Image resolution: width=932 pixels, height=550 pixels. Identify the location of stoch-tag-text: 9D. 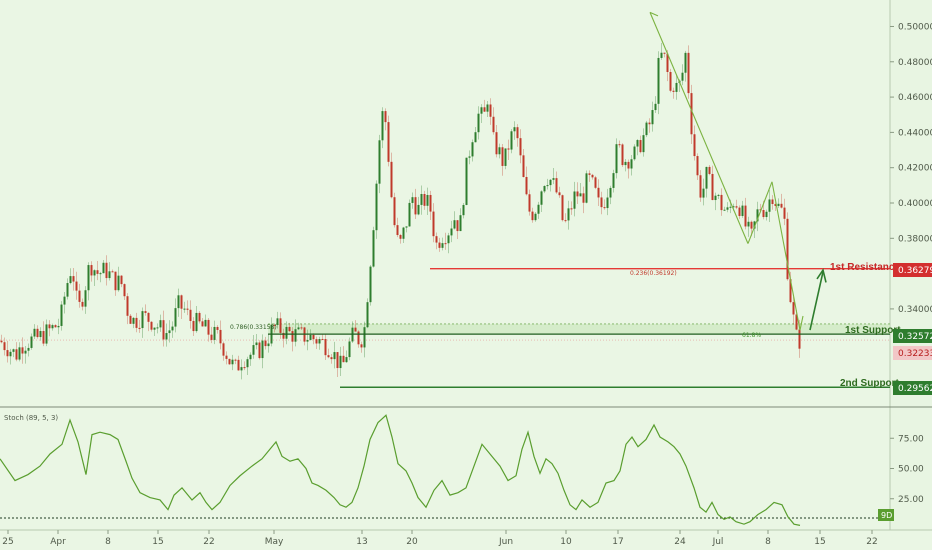
(886, 515).